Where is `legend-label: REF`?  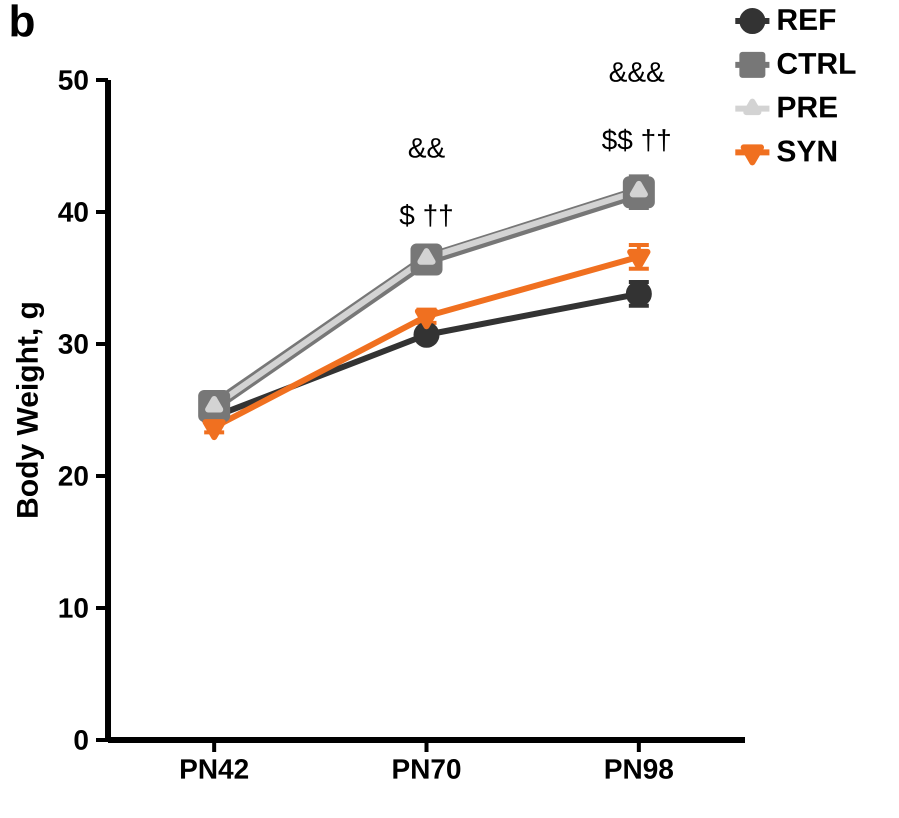
legend-label: REF is located at coordinates (807, 19).